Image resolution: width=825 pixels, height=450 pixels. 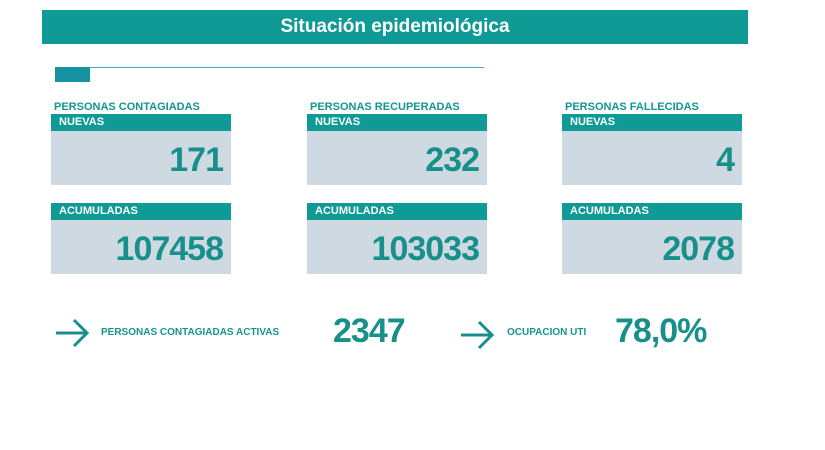 I want to click on uti-value: 78,0%, so click(x=661, y=331).